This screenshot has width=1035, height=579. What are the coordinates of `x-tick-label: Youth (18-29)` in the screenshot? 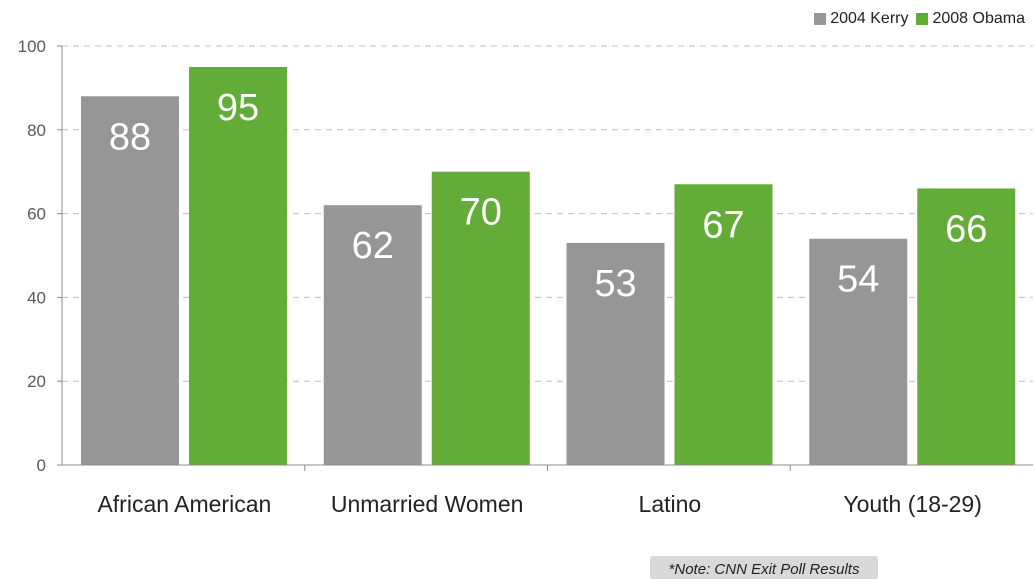 It's located at (912, 504).